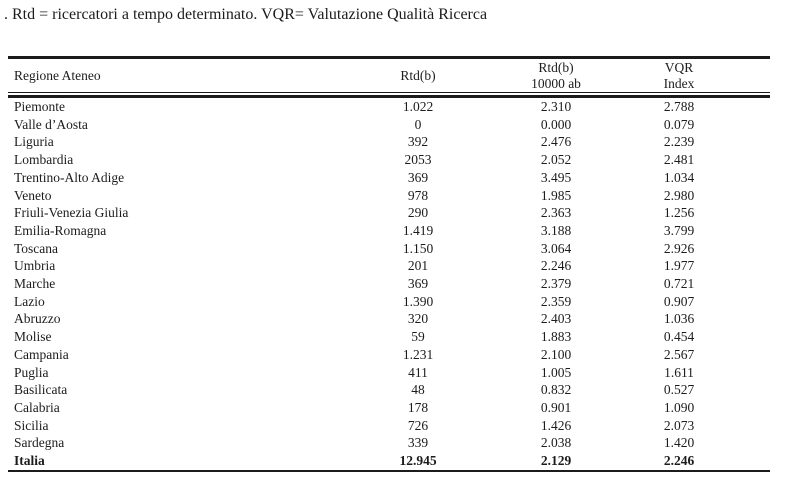  Describe the element at coordinates (556, 425) in the screenshot. I see `cell-rtd-per-10000: 1.426` at that location.